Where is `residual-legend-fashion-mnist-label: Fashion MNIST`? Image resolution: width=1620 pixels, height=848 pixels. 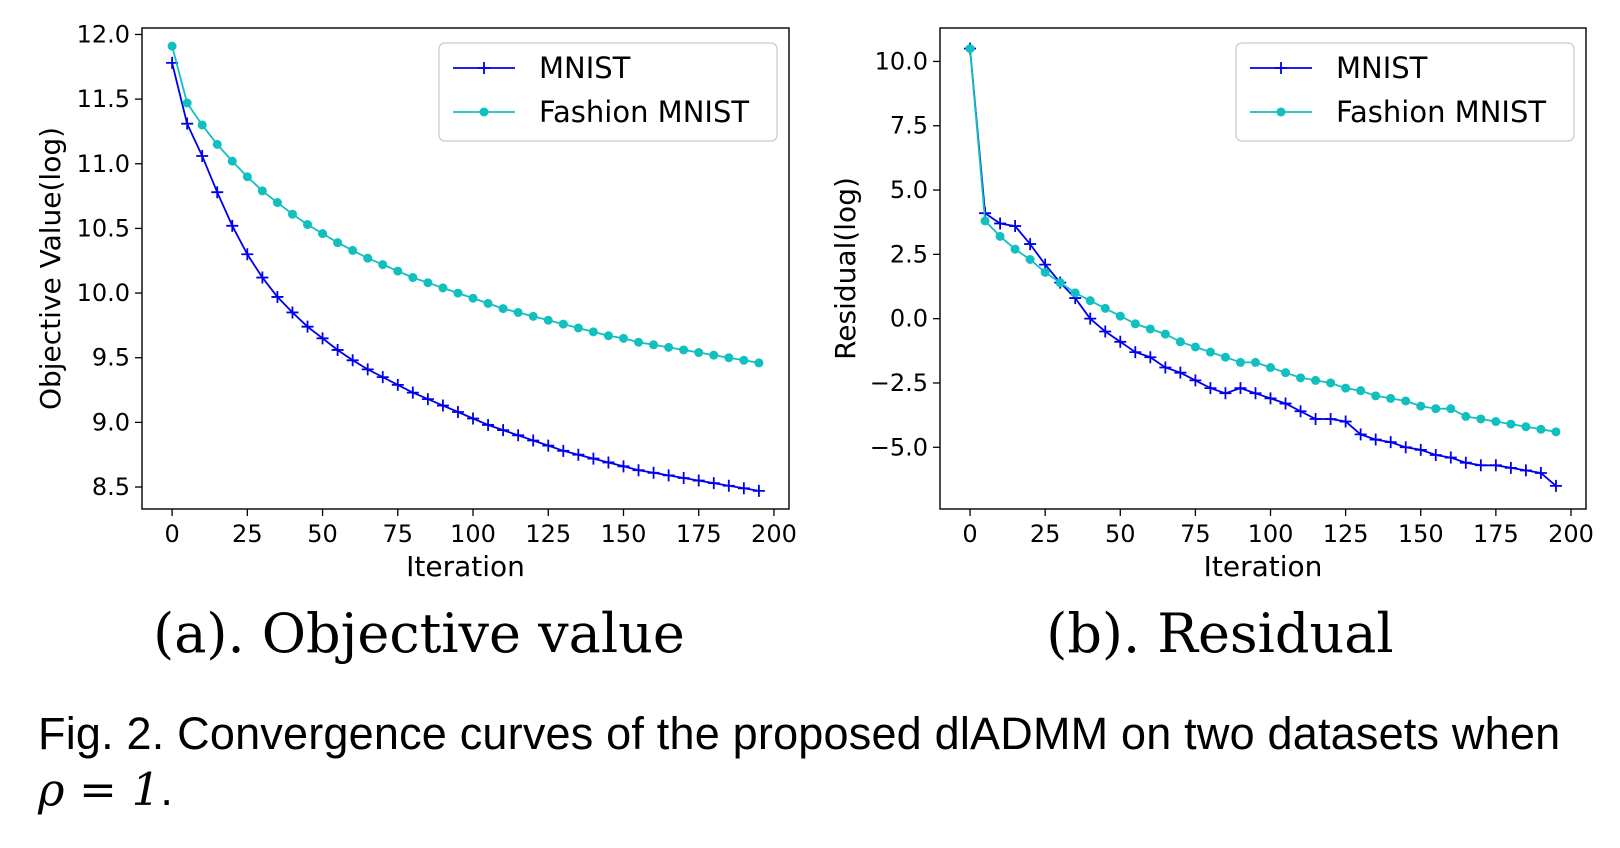
residual-legend-fashion-mnist-label: Fashion MNIST is located at coordinates (1441, 112).